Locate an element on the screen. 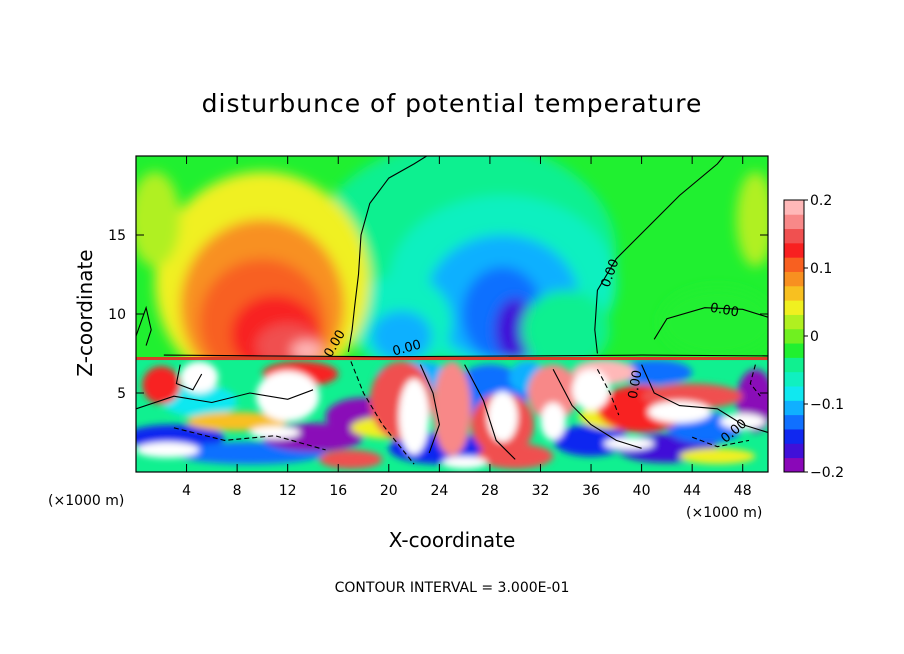  x-tick-label: 32 is located at coordinates (541, 491).